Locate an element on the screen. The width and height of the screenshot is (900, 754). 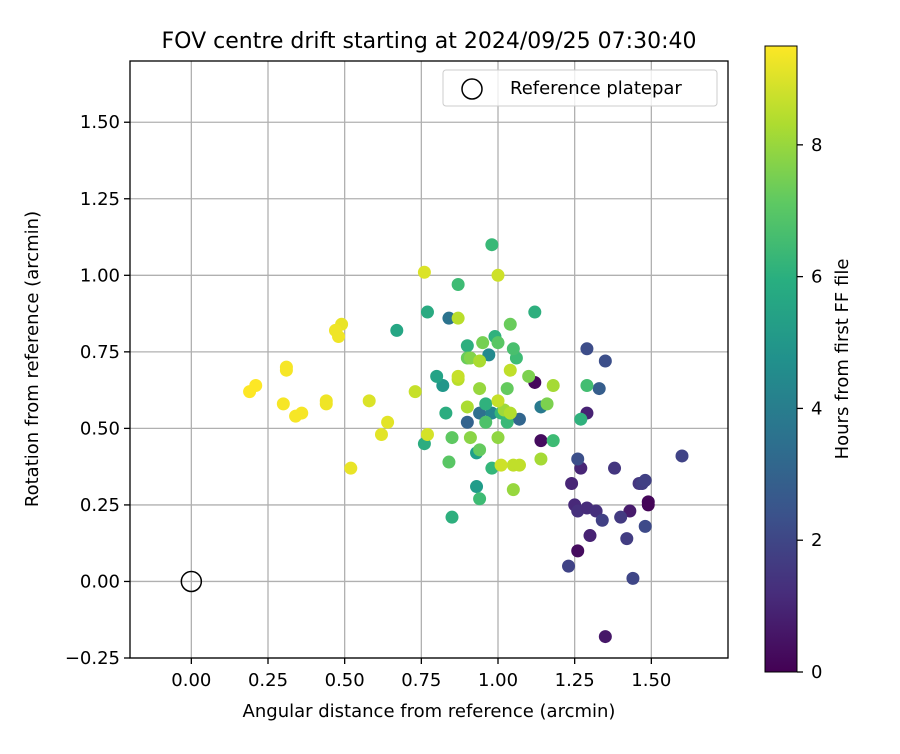
reference-marker-layer is located at coordinates (191, 581).